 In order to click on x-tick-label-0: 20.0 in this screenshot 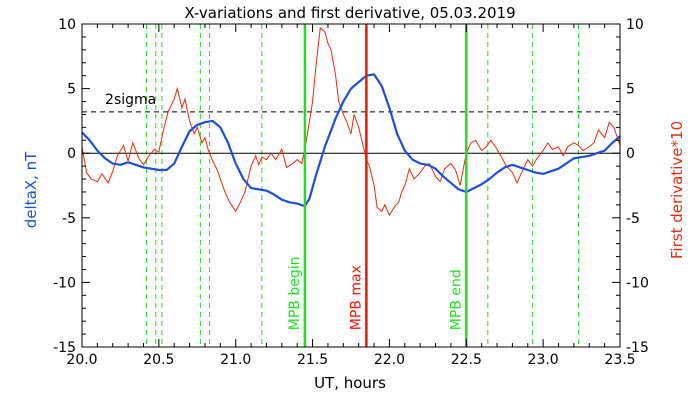, I will do `click(81, 360)`.